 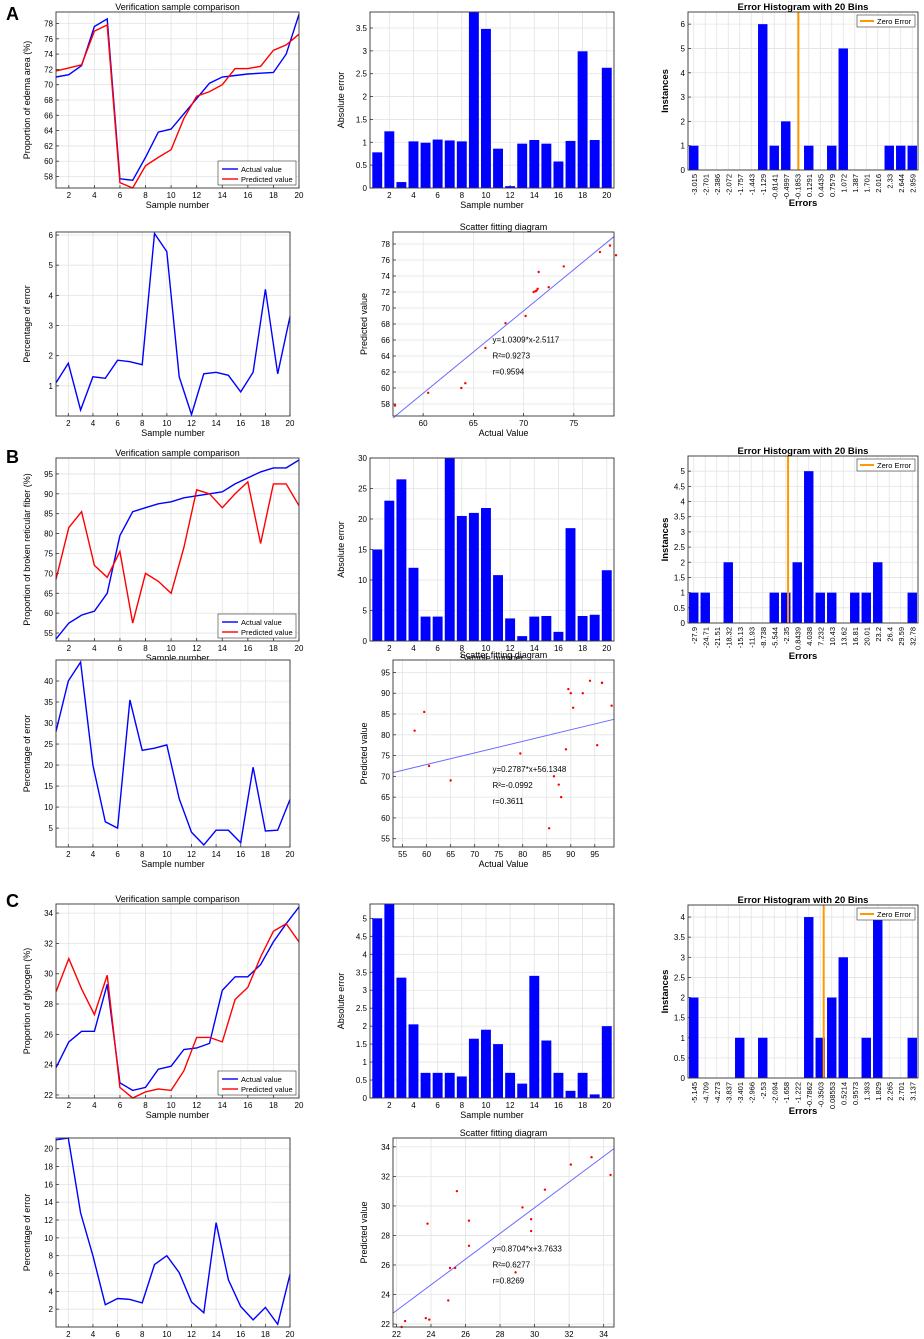 I want to click on tick-label-y: 20, so click(x=48, y=765).